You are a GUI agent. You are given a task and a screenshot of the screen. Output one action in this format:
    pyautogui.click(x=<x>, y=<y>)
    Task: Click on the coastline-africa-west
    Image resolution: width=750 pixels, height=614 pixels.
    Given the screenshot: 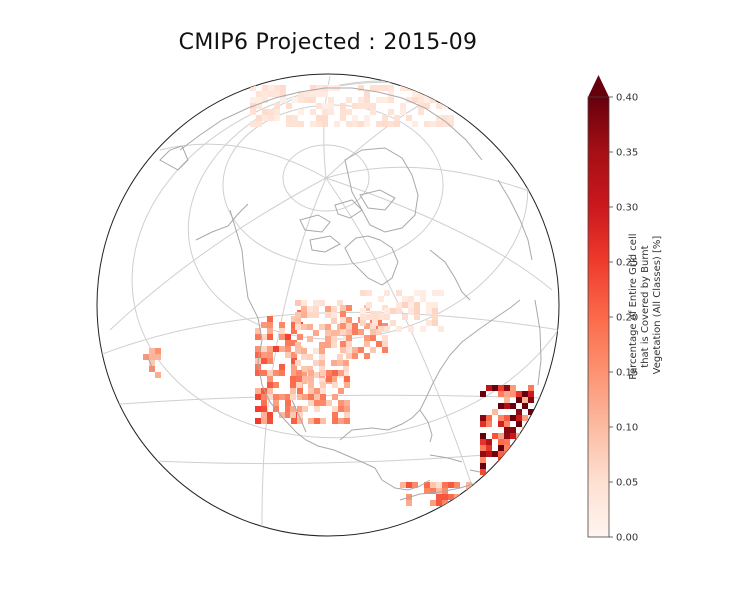 What is the action you would take?
    pyautogui.click(x=538, y=342)
    